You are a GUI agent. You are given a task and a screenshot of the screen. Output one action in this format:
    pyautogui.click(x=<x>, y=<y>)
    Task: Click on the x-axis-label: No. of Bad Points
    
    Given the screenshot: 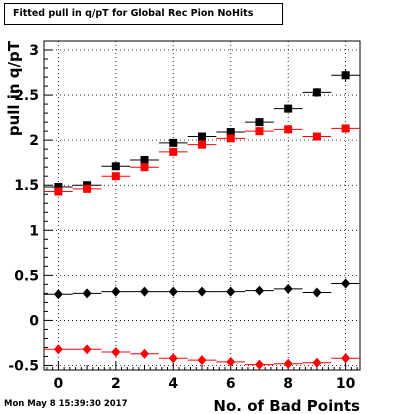 What is the action you would take?
    pyautogui.click(x=286, y=405)
    